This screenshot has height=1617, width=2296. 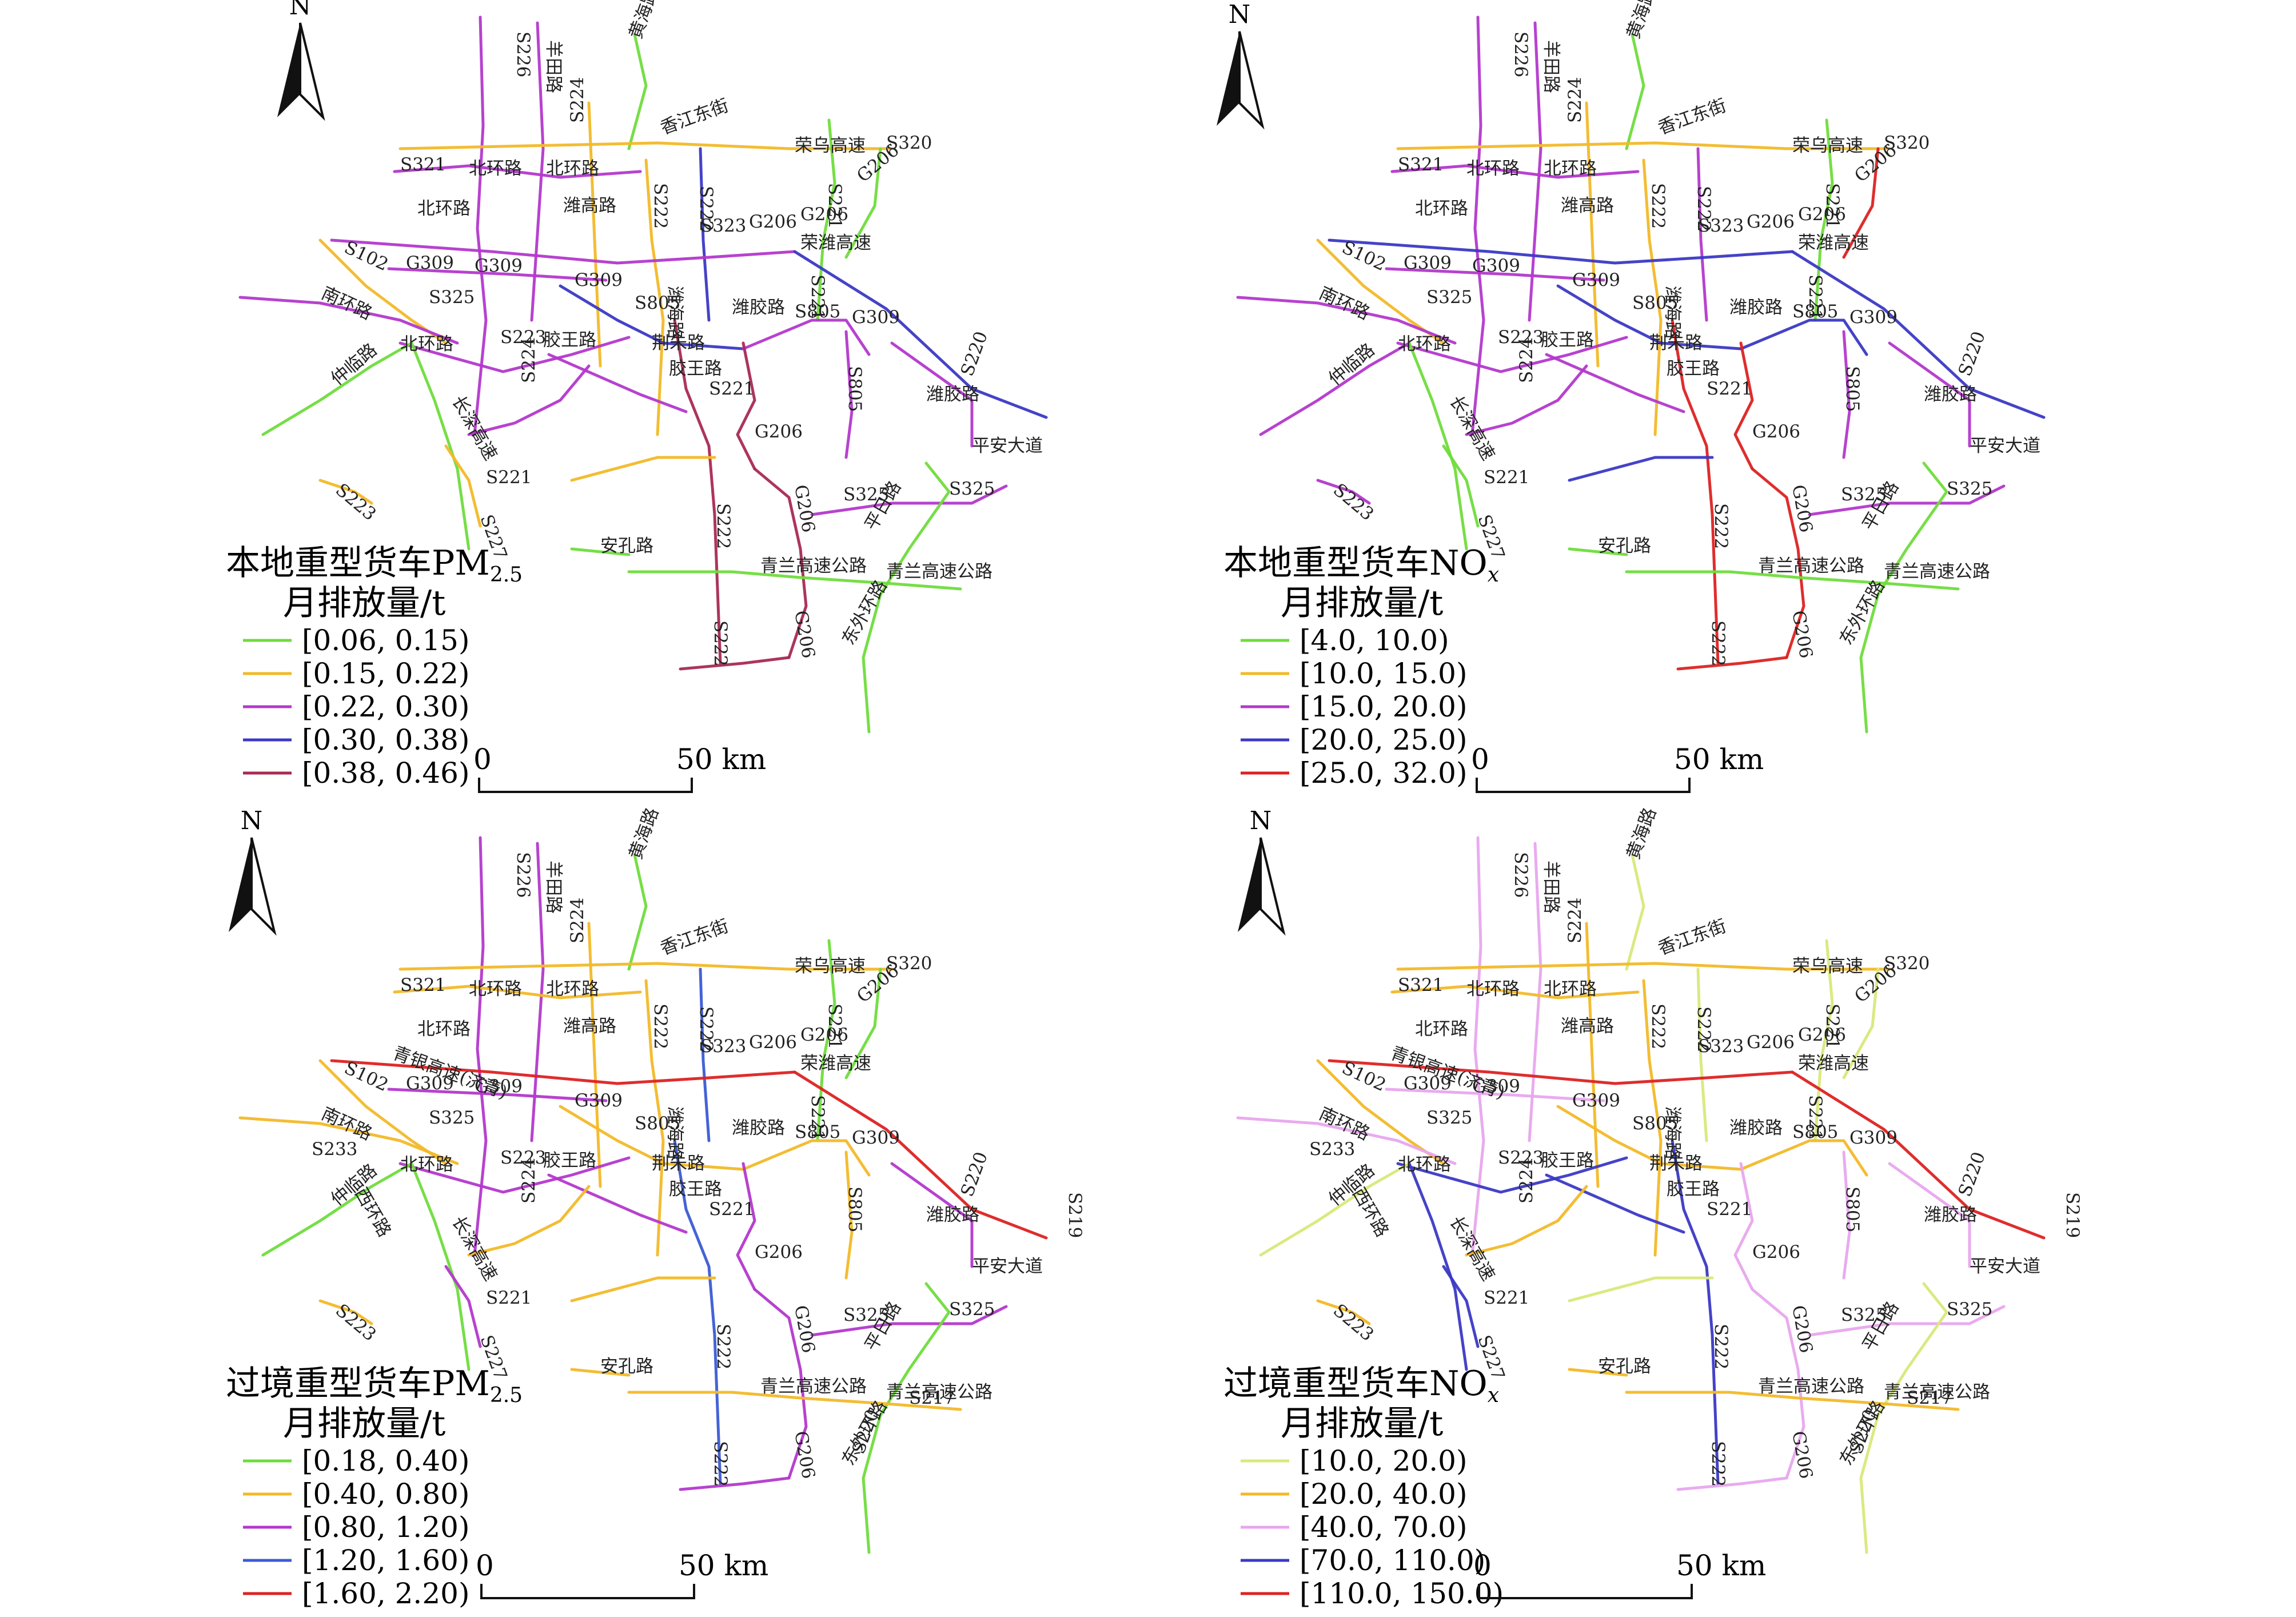 What do you see at coordinates (1624, 1366) in the screenshot?
I see `road-label: 安孔路` at bounding box center [1624, 1366].